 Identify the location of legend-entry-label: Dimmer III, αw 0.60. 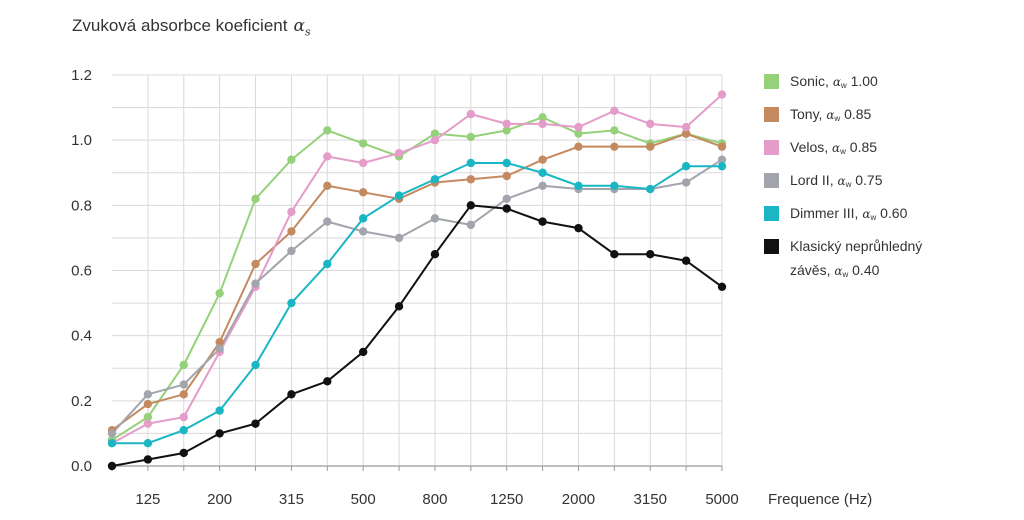
(849, 213).